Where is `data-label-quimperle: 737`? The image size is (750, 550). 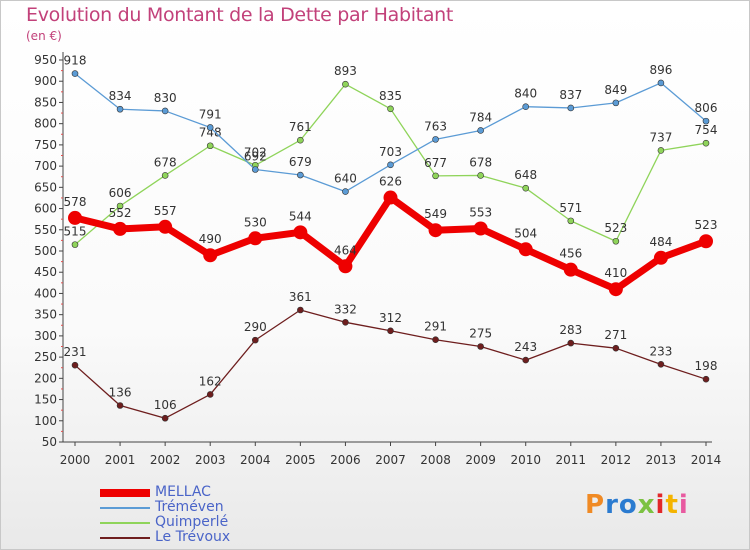 data-label-quimperle: 737 is located at coordinates (660, 137).